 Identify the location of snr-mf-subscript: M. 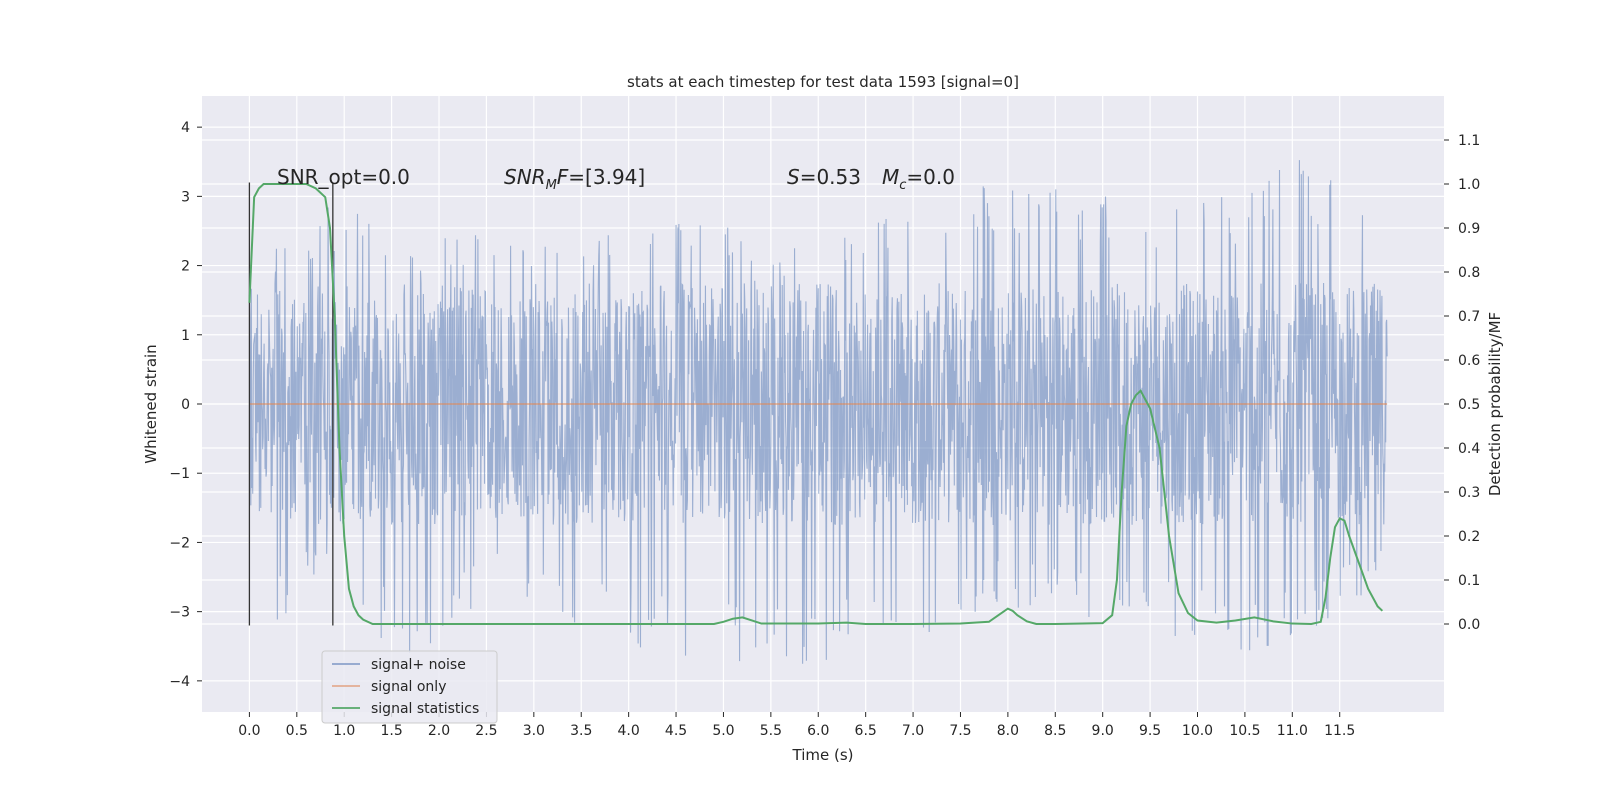
(551, 185).